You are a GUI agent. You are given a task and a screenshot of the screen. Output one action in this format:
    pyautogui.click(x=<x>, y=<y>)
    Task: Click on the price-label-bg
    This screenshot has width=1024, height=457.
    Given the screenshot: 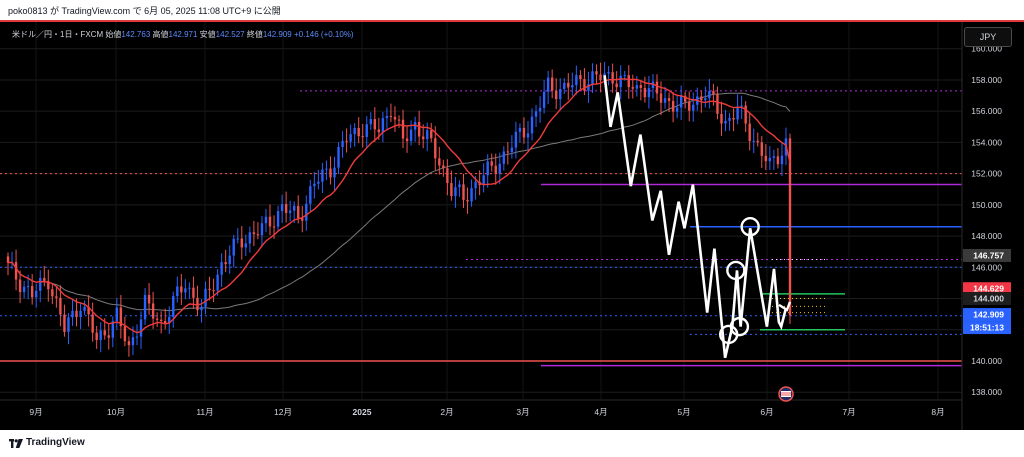 What is the action you would take?
    pyautogui.click(x=987, y=315)
    